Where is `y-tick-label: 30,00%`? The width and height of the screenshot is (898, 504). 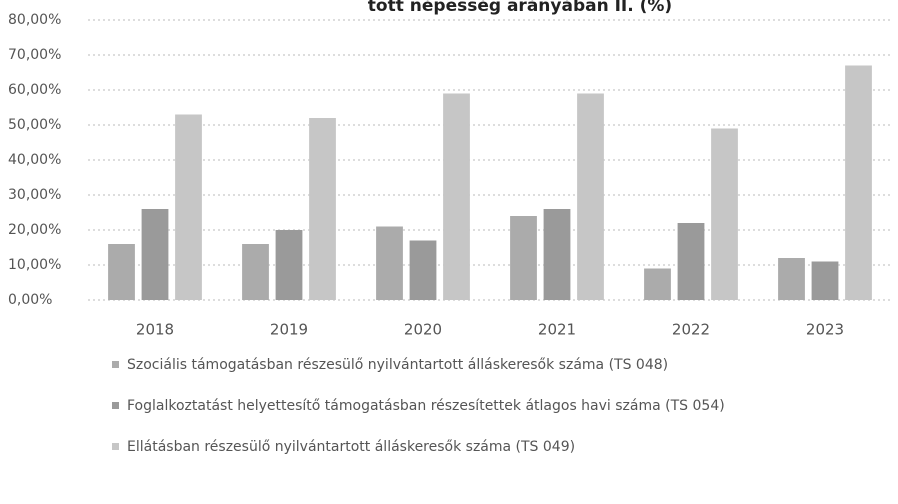
y-tick-label: 30,00% is located at coordinates (34, 195).